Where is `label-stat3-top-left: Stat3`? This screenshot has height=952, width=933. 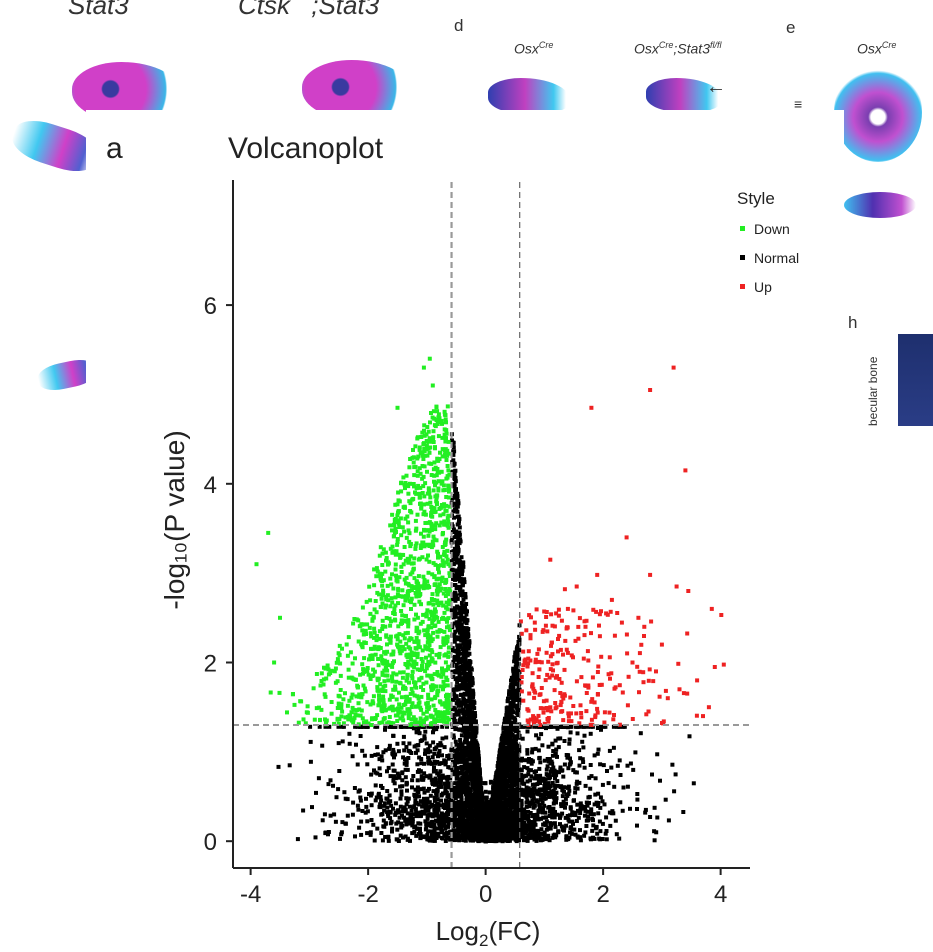 label-stat3-top-left: Stat3 is located at coordinates (98, 10).